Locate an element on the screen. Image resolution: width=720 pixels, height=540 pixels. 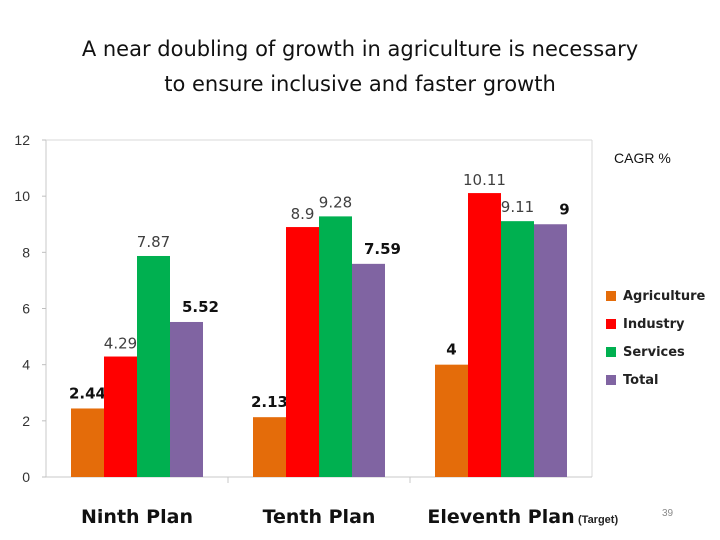
unit-label: CAGR % is located at coordinates (642, 158).